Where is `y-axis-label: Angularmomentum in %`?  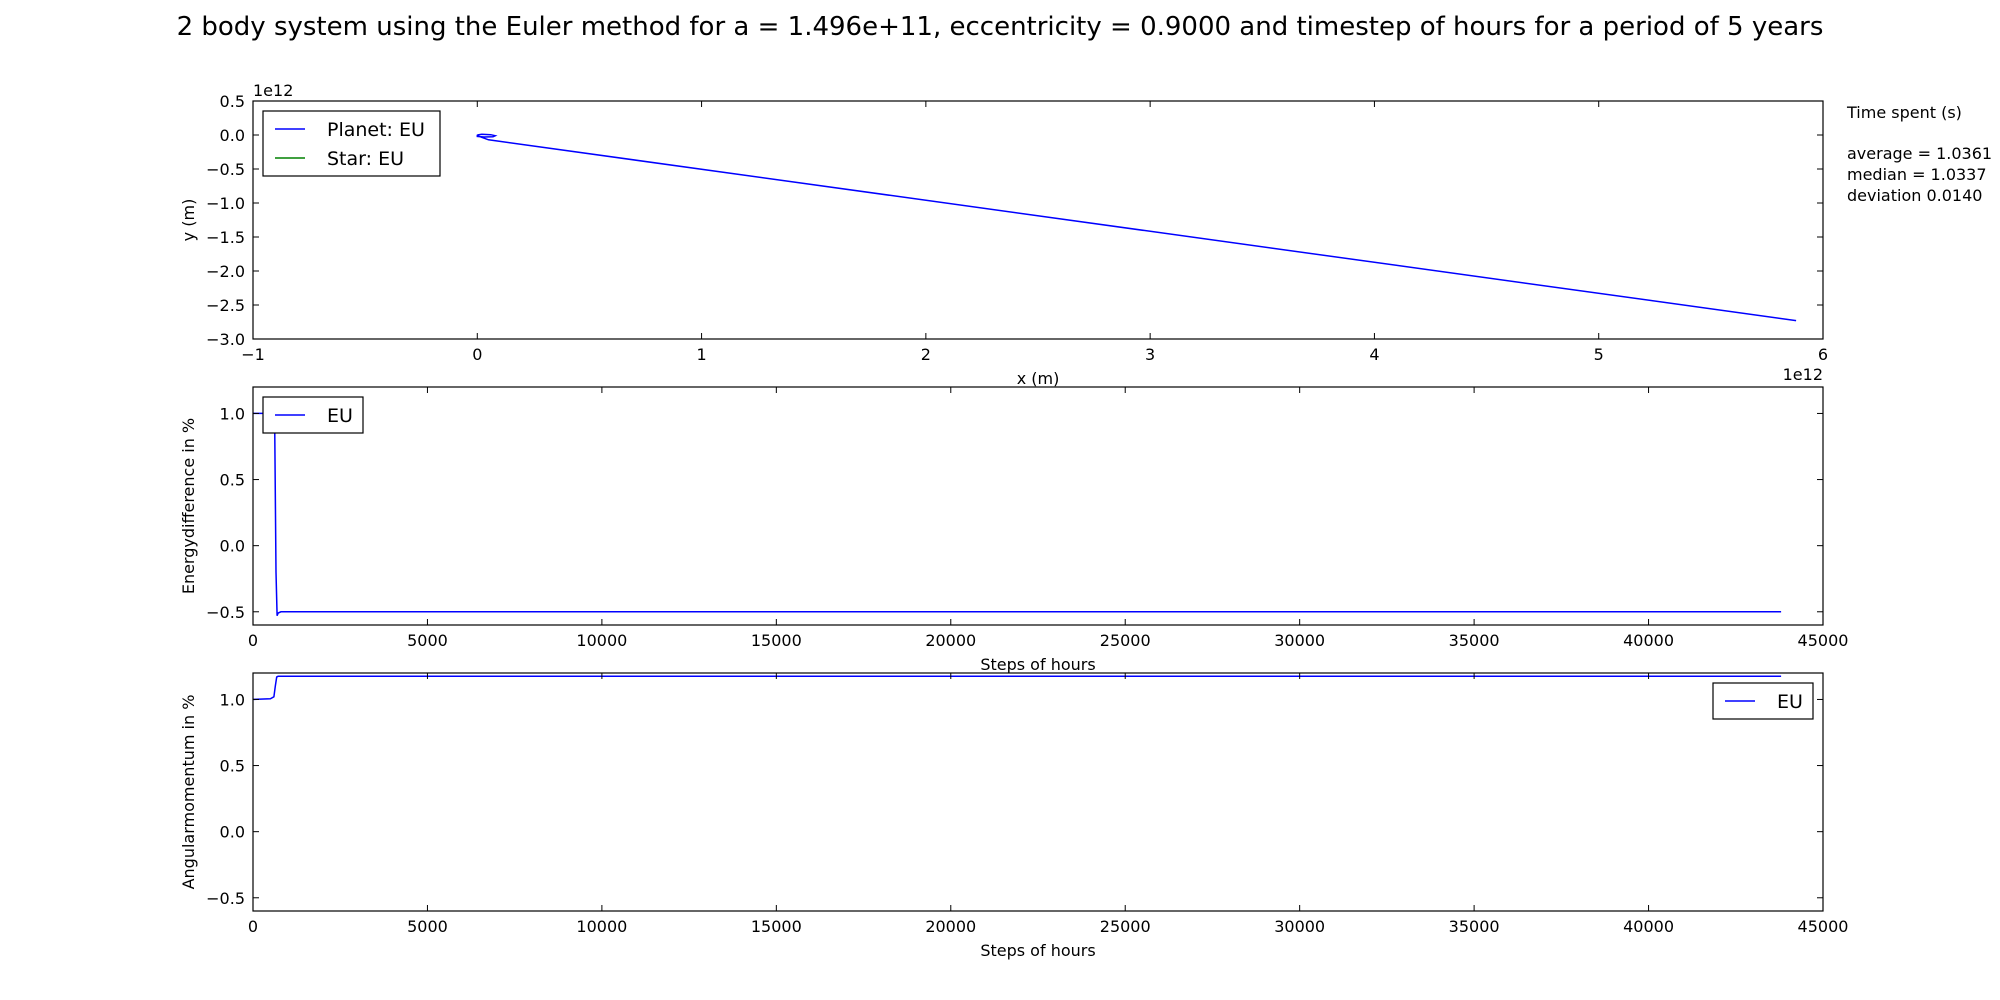
y-axis-label: Angularmomentum in % is located at coordinates (188, 792).